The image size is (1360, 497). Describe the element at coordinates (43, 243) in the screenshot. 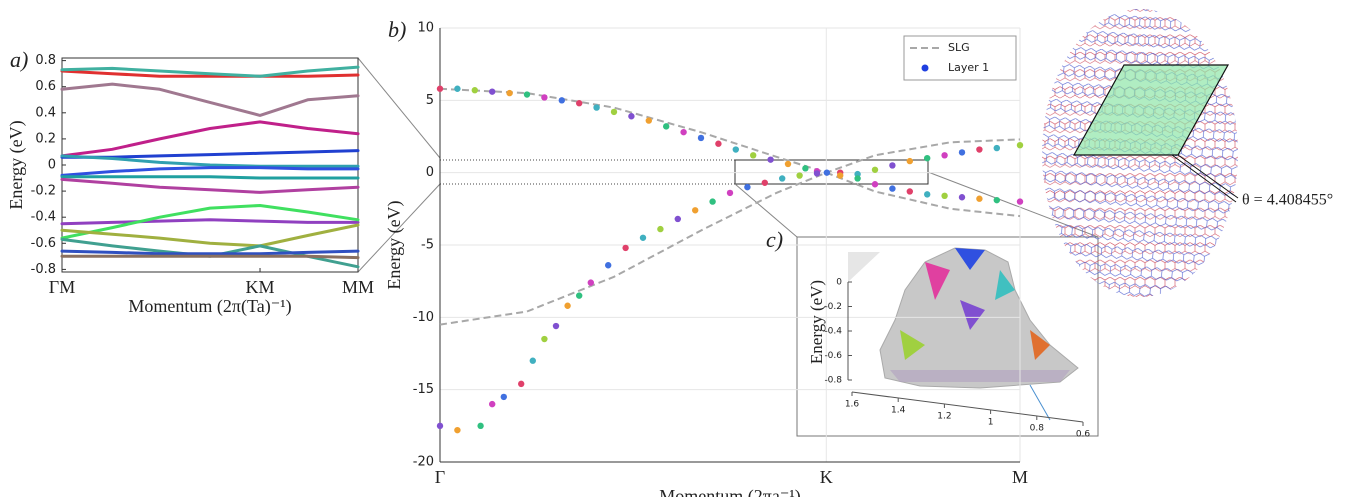

I see `y-tick-label: -0.6` at that location.